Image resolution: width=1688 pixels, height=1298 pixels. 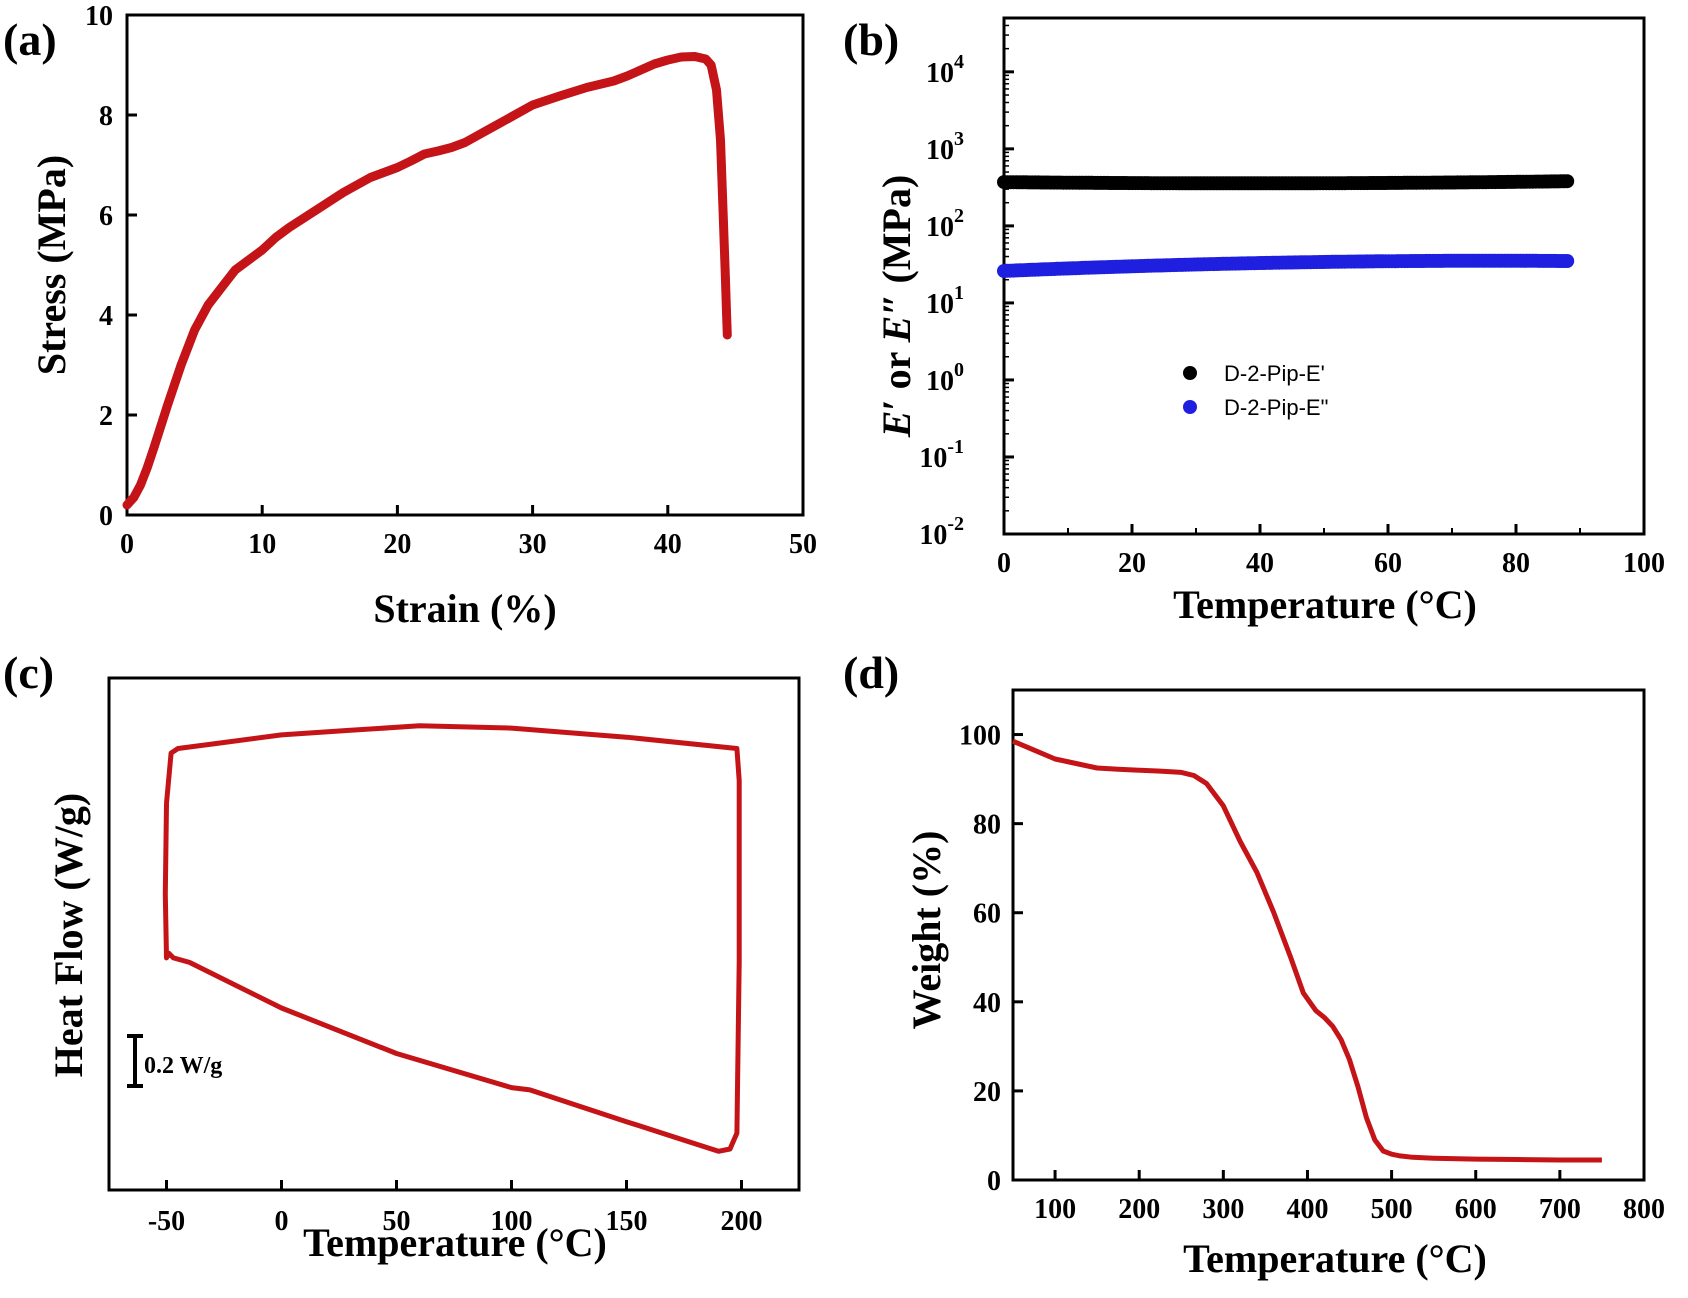 I want to click on panel-a-x-tick-label: 40, so click(x=668, y=544).